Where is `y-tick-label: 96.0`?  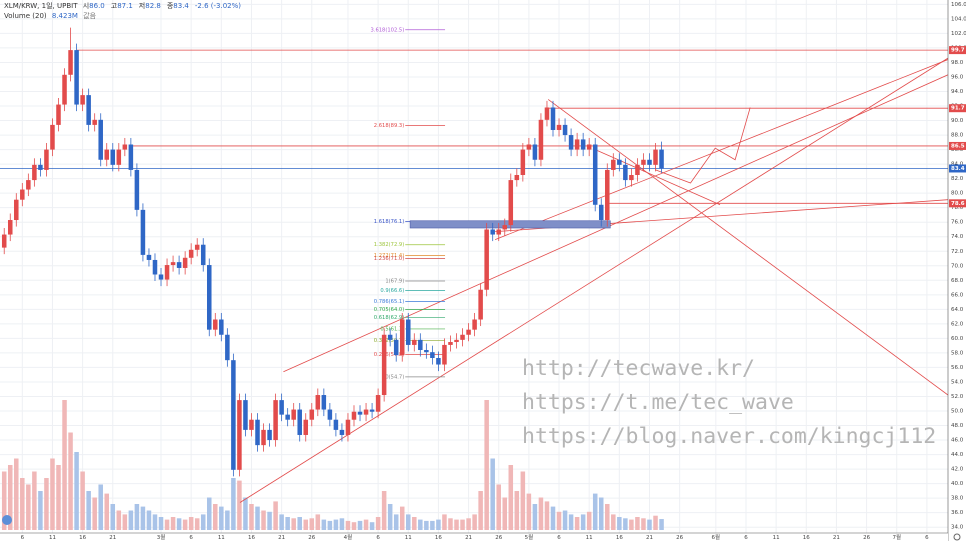
y-tick-label: 96.0 is located at coordinates (957, 77).